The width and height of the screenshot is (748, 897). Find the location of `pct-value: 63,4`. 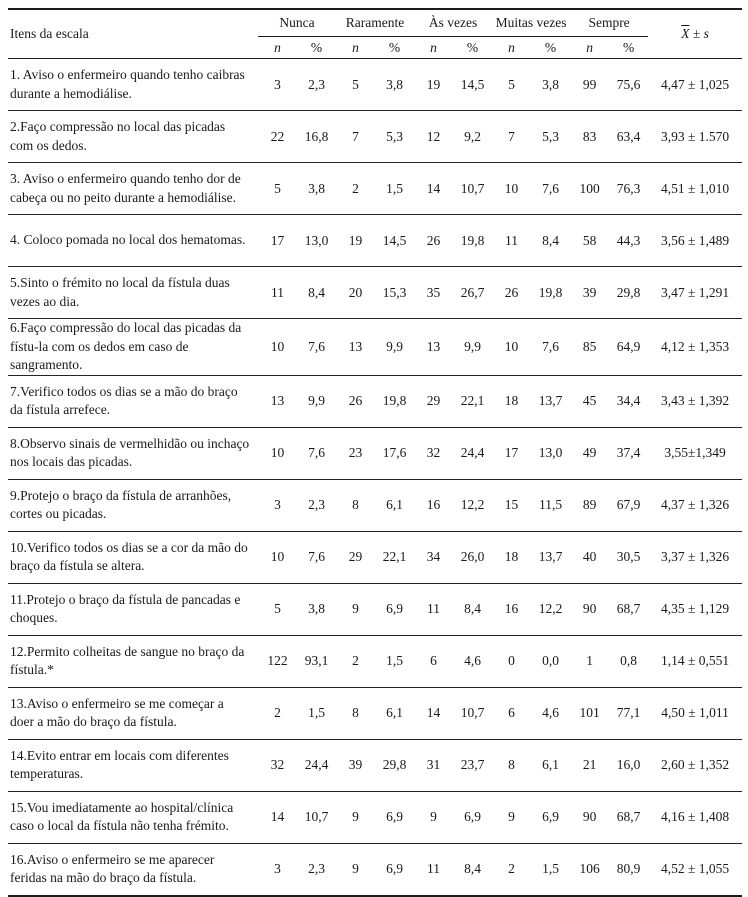

pct-value: 63,4 is located at coordinates (628, 136).